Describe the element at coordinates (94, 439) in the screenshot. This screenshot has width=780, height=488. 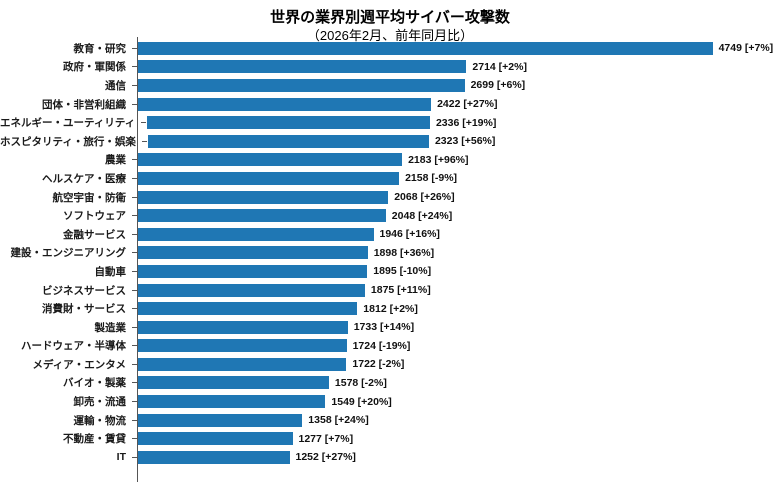
I see `category-label: 不動産・賃貸` at that location.